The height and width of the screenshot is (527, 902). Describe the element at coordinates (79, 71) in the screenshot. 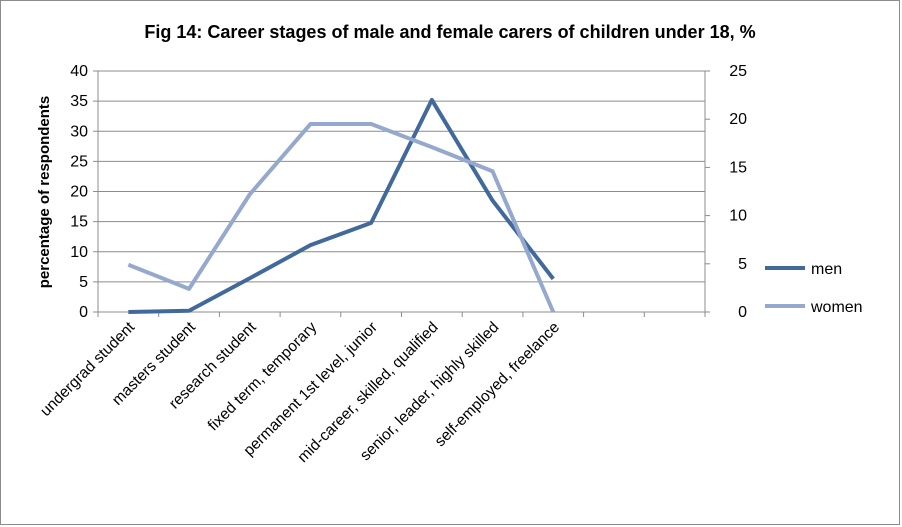

I see `left-tick-label: 40` at that location.